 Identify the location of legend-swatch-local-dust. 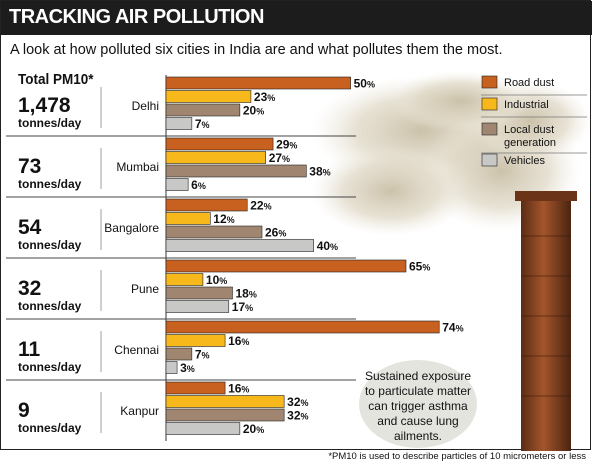
(489, 129).